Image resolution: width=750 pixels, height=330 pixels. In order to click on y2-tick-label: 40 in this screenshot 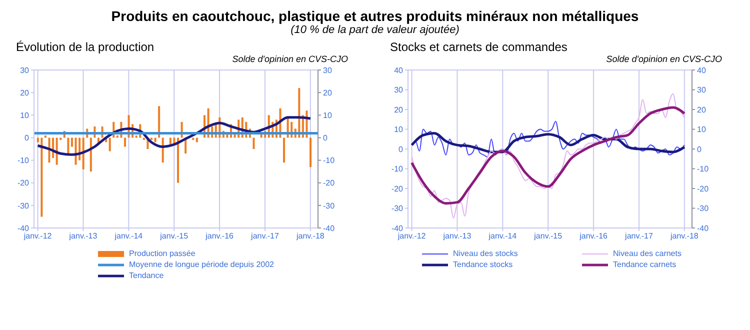, I will do `click(701, 70)`.